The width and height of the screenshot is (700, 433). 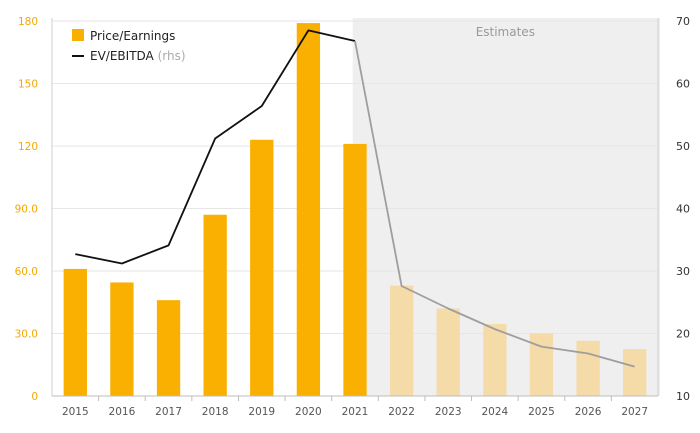 I want to click on x-tick-label: 2027, so click(x=634, y=412).